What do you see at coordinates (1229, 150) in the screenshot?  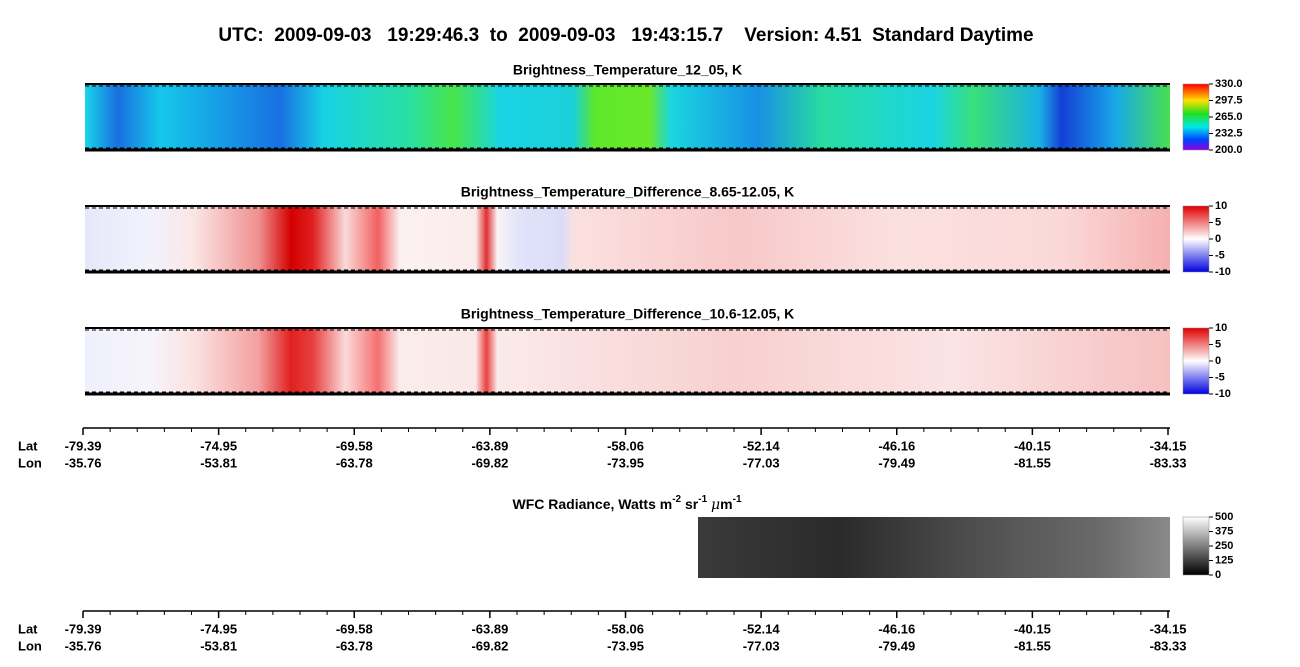 I see `colorbar-tick-label: 200.0` at bounding box center [1229, 150].